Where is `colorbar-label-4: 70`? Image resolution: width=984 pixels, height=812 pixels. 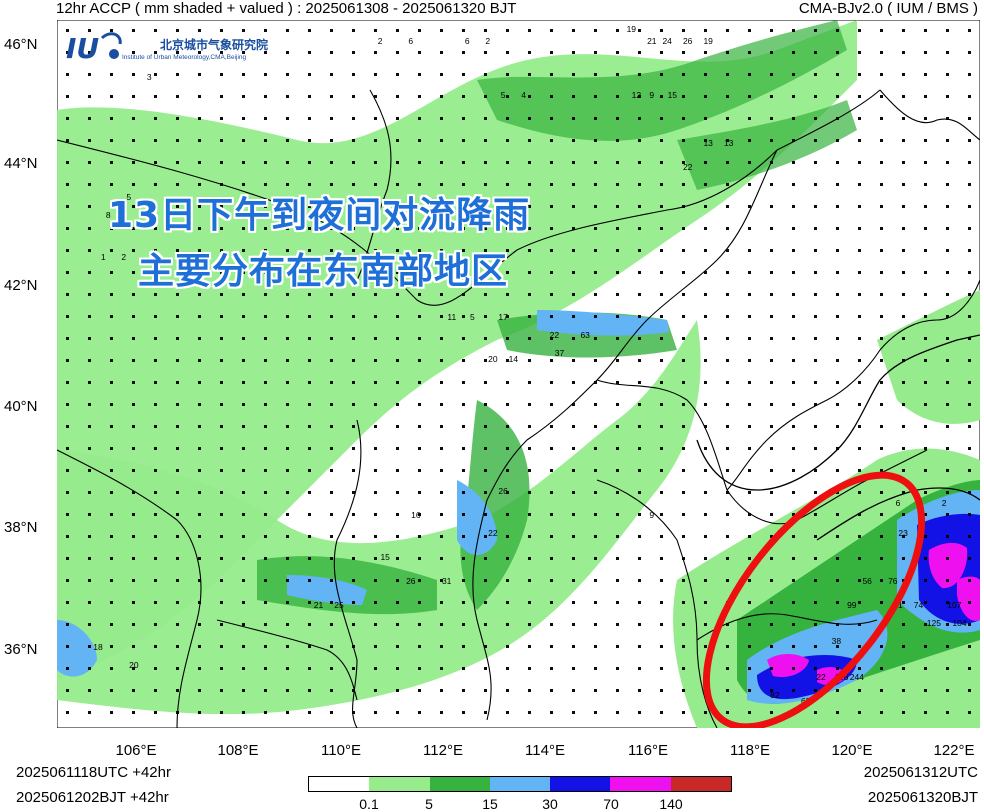
colorbar-label-4: 70 is located at coordinates (611, 804).